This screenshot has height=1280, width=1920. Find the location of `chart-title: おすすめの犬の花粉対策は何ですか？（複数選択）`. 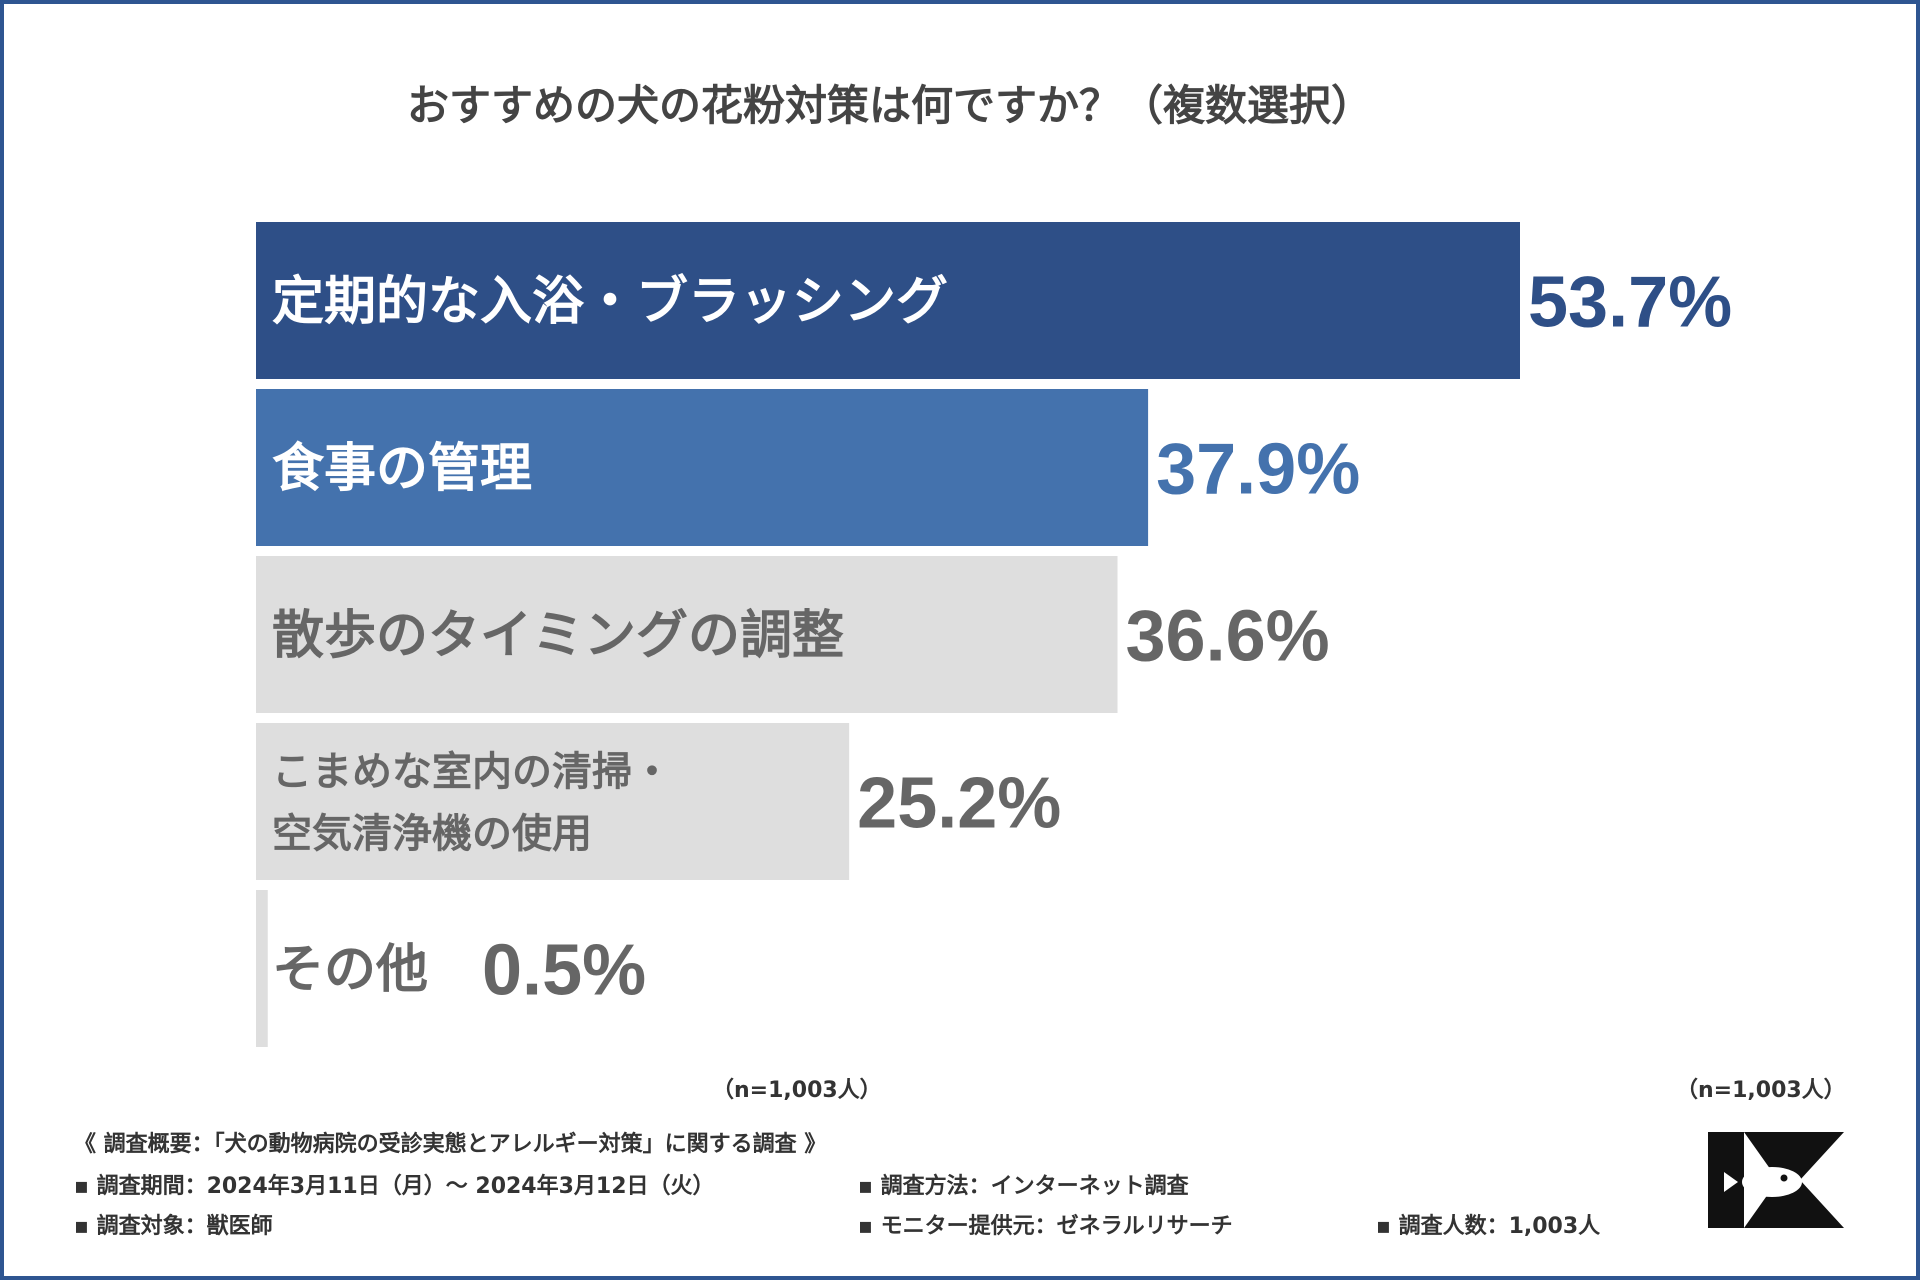

chart-title: おすすめの犬の花粉対策は何ですか？（複数選択） is located at coordinates (889, 105).